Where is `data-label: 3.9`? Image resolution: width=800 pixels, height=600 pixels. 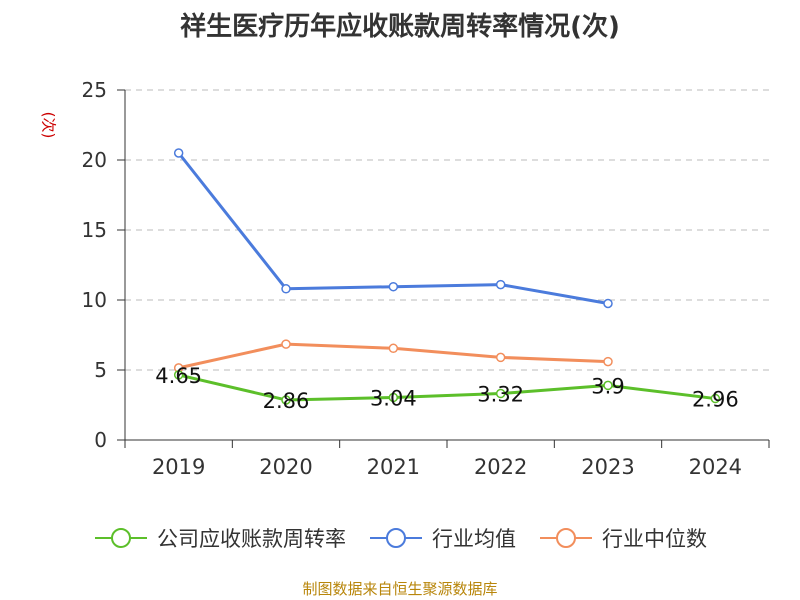 data-label: 3.9 is located at coordinates (607, 386).